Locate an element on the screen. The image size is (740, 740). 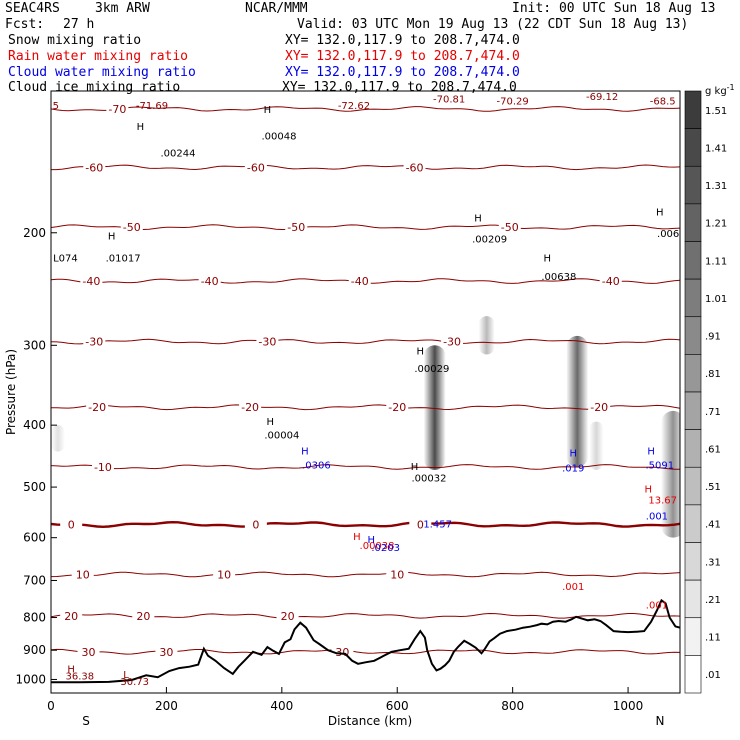
field-name-cloud-ice: Cloud ice mixing ratio is located at coordinates (94, 87).